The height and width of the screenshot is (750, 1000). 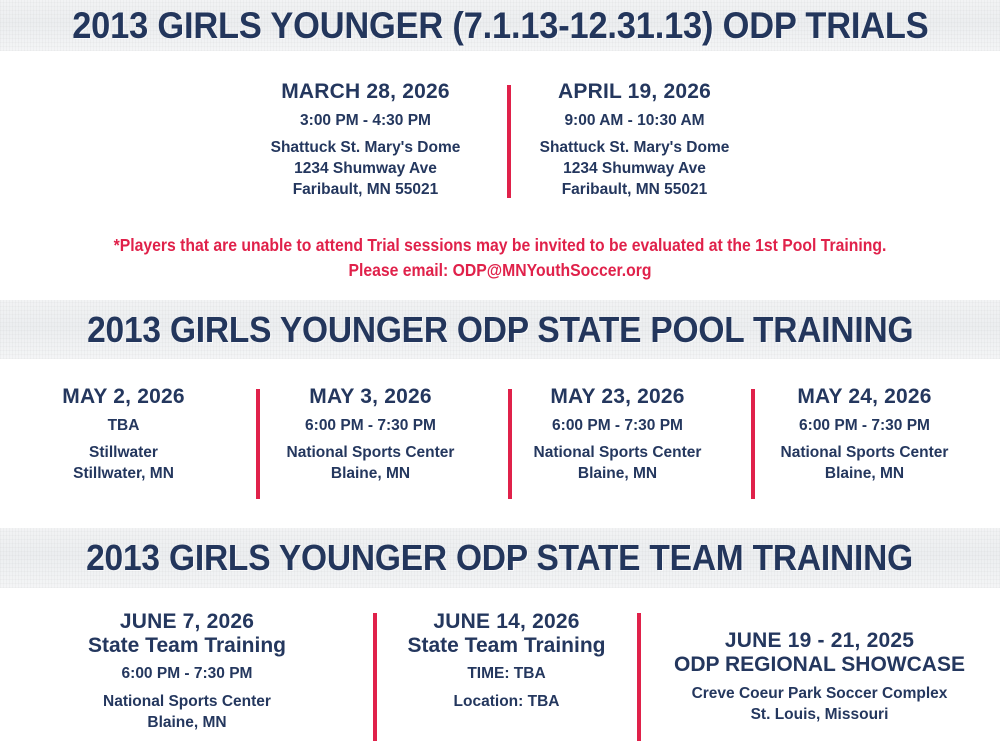 What do you see at coordinates (506, 621) in the screenshot?
I see `event-date: JUNE 14, 2026` at bounding box center [506, 621].